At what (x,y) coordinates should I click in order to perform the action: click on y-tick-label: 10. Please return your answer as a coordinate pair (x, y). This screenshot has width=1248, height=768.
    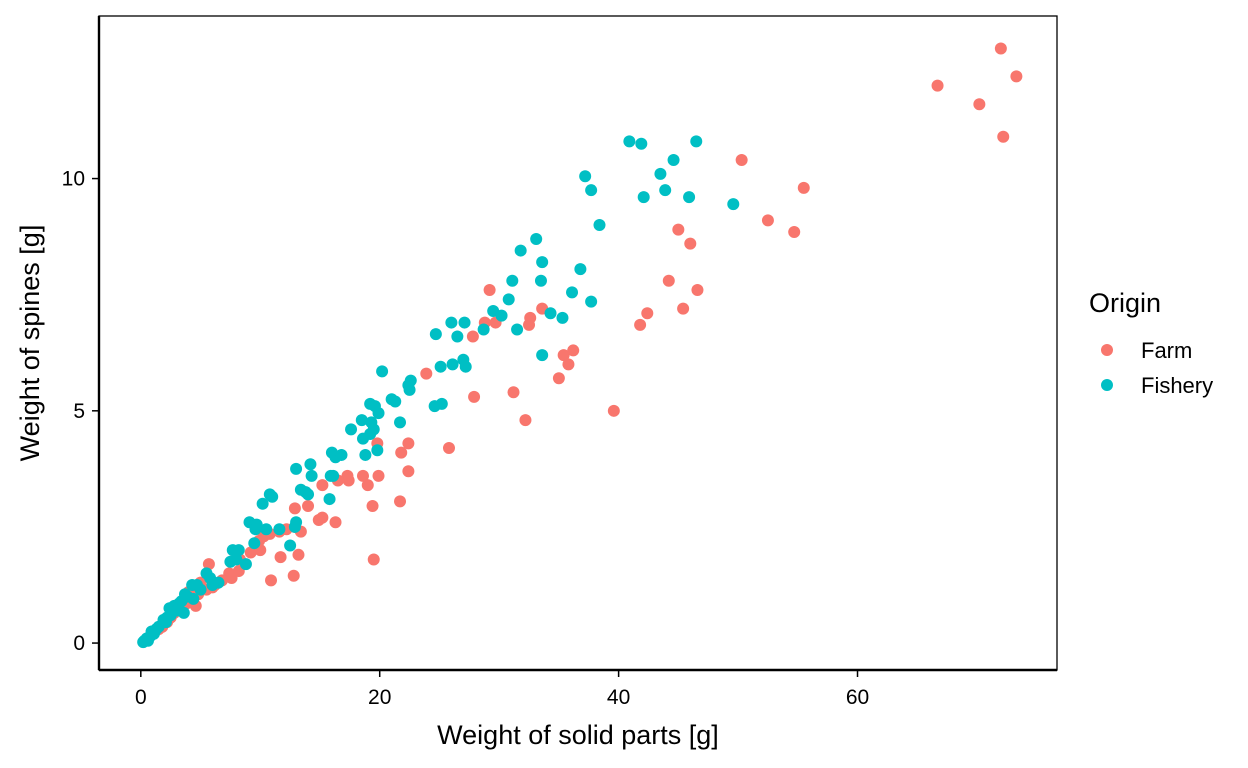
    Looking at the image, I should click on (73, 179).